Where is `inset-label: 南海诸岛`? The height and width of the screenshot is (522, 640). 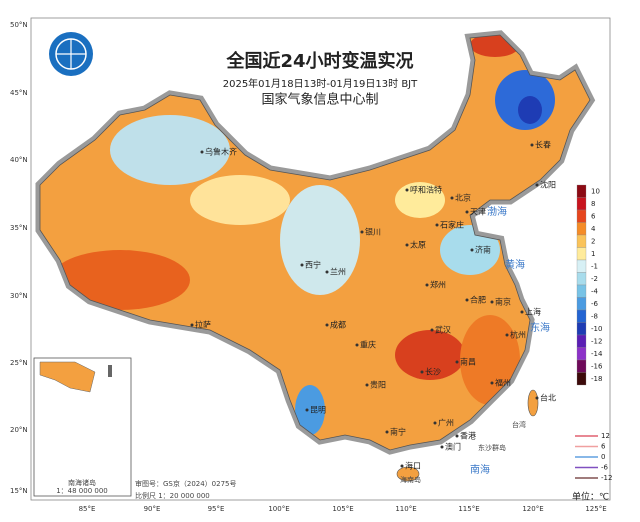
inset-label: 南海诸岛 is located at coordinates (82, 482).